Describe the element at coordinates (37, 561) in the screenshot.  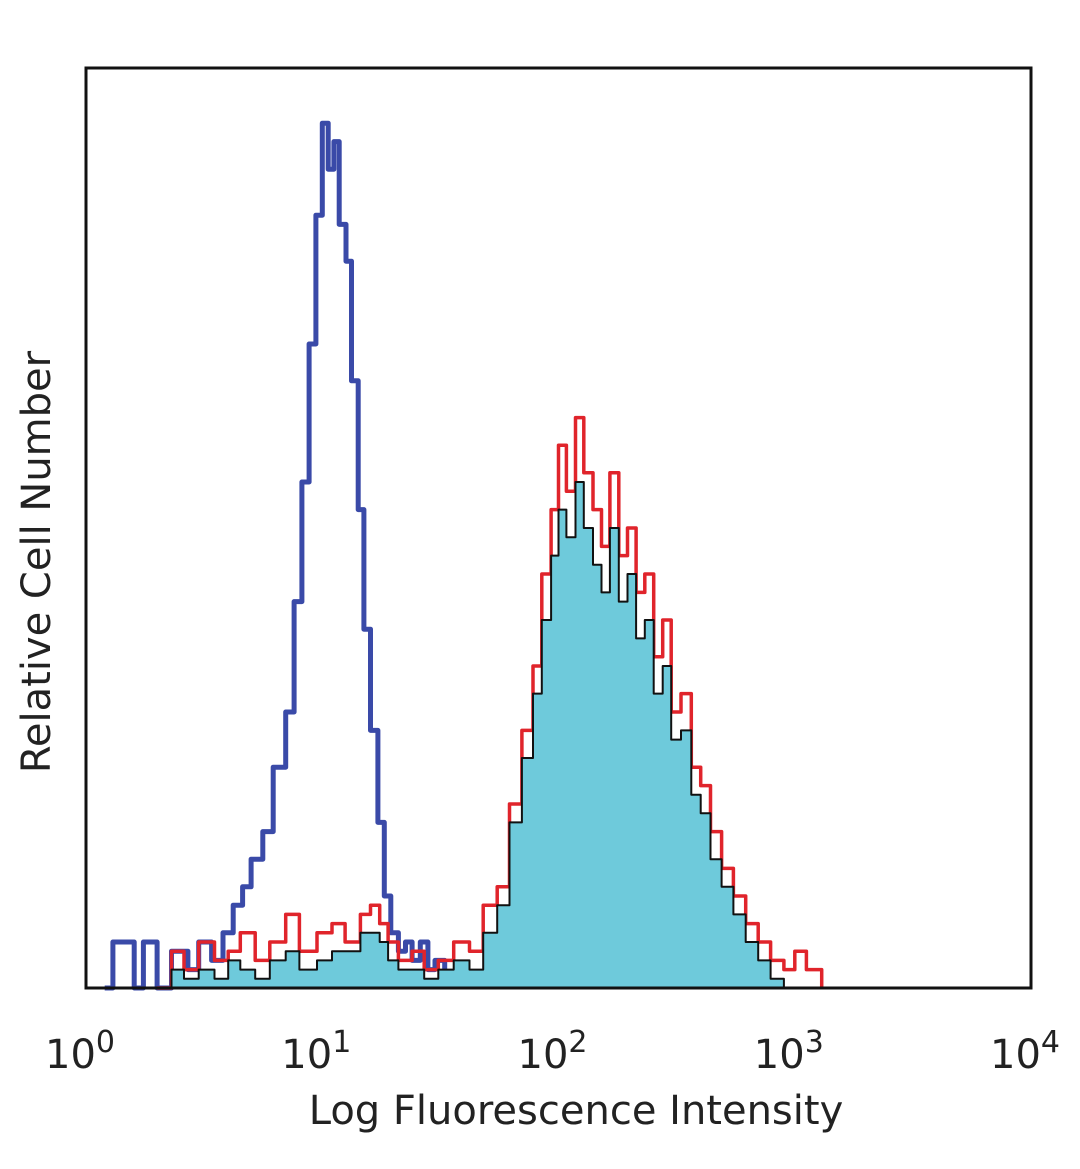
I see `y-axis-label: Relative Cell Number` at that location.